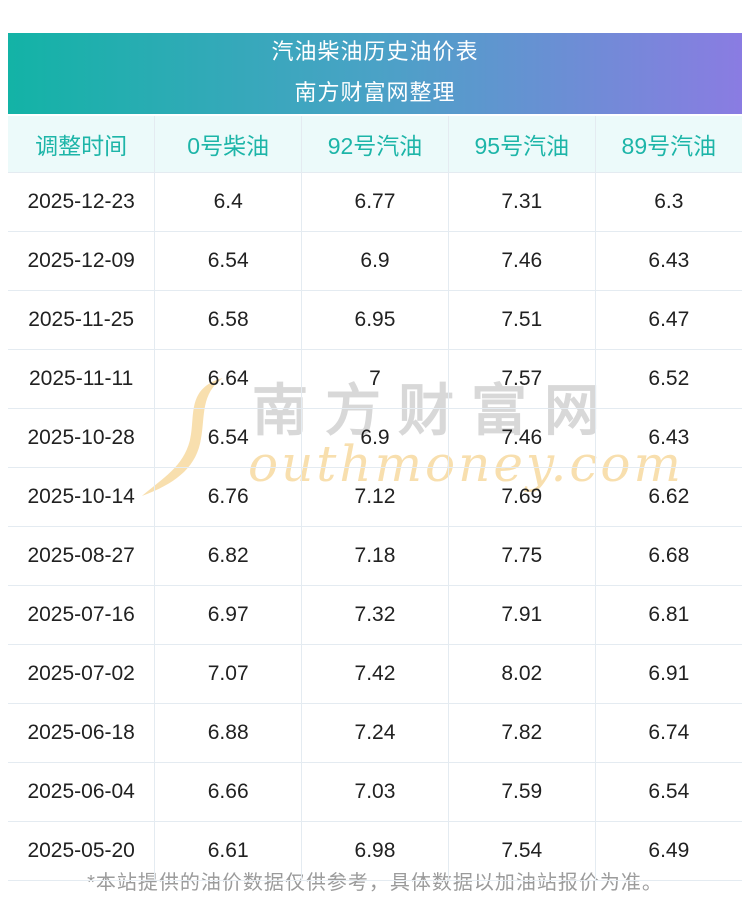 The width and height of the screenshot is (750, 911). Describe the element at coordinates (228, 379) in the screenshot. I see `price-cell: 6.64` at that location.